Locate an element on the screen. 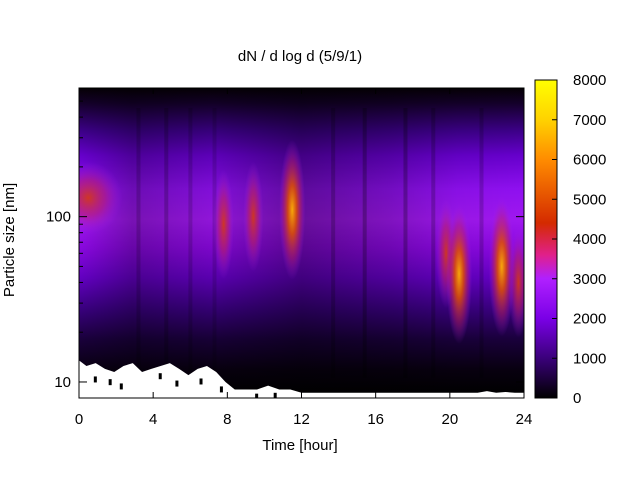 This screenshot has width=640, height=485. colorbar-tick-label: 2000 is located at coordinates (589, 319).